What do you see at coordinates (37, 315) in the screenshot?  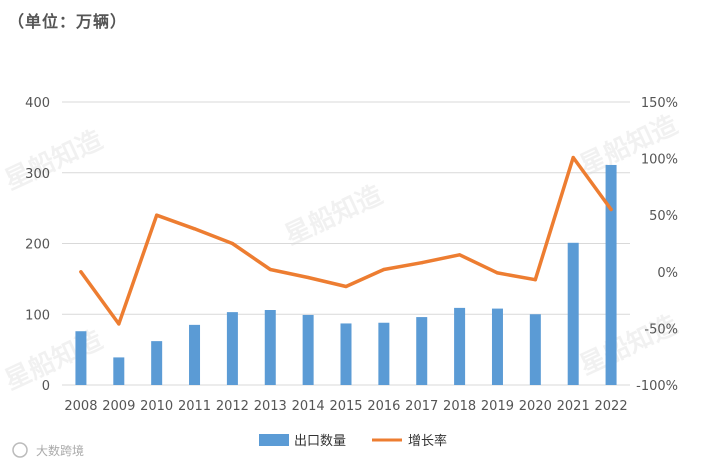 I see `left-tick-label: 100` at bounding box center [37, 315].